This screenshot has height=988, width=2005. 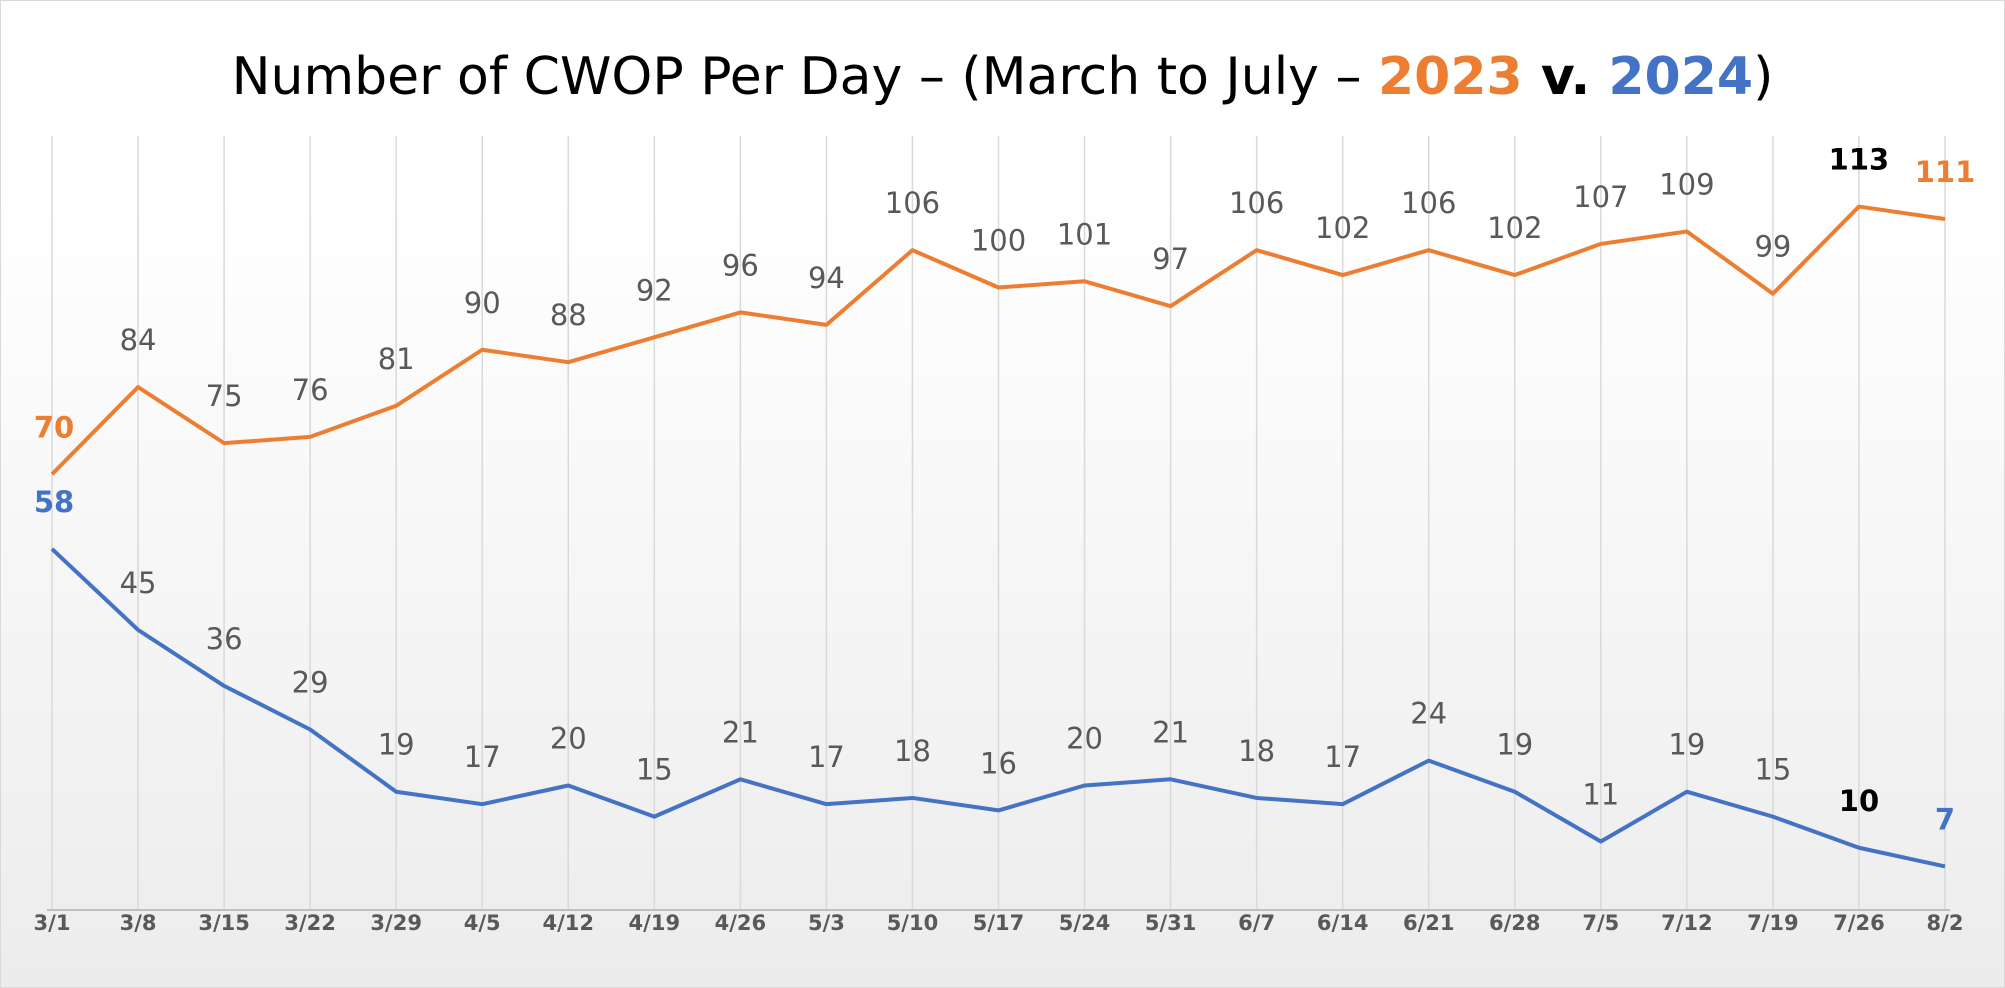 I want to click on data-label: 100, so click(x=998, y=241).